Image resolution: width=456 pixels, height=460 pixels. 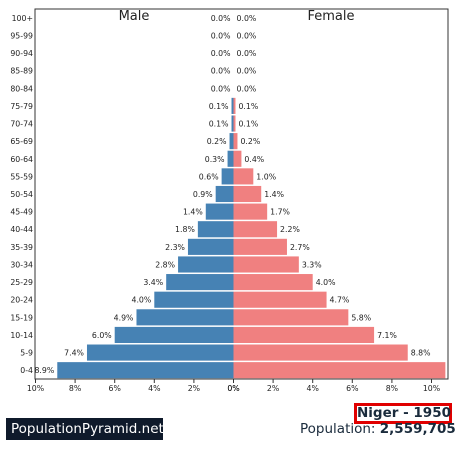 What do you see at coordinates (194, 388) in the screenshot?
I see `x-tick-label-left: 2%` at bounding box center [194, 388].